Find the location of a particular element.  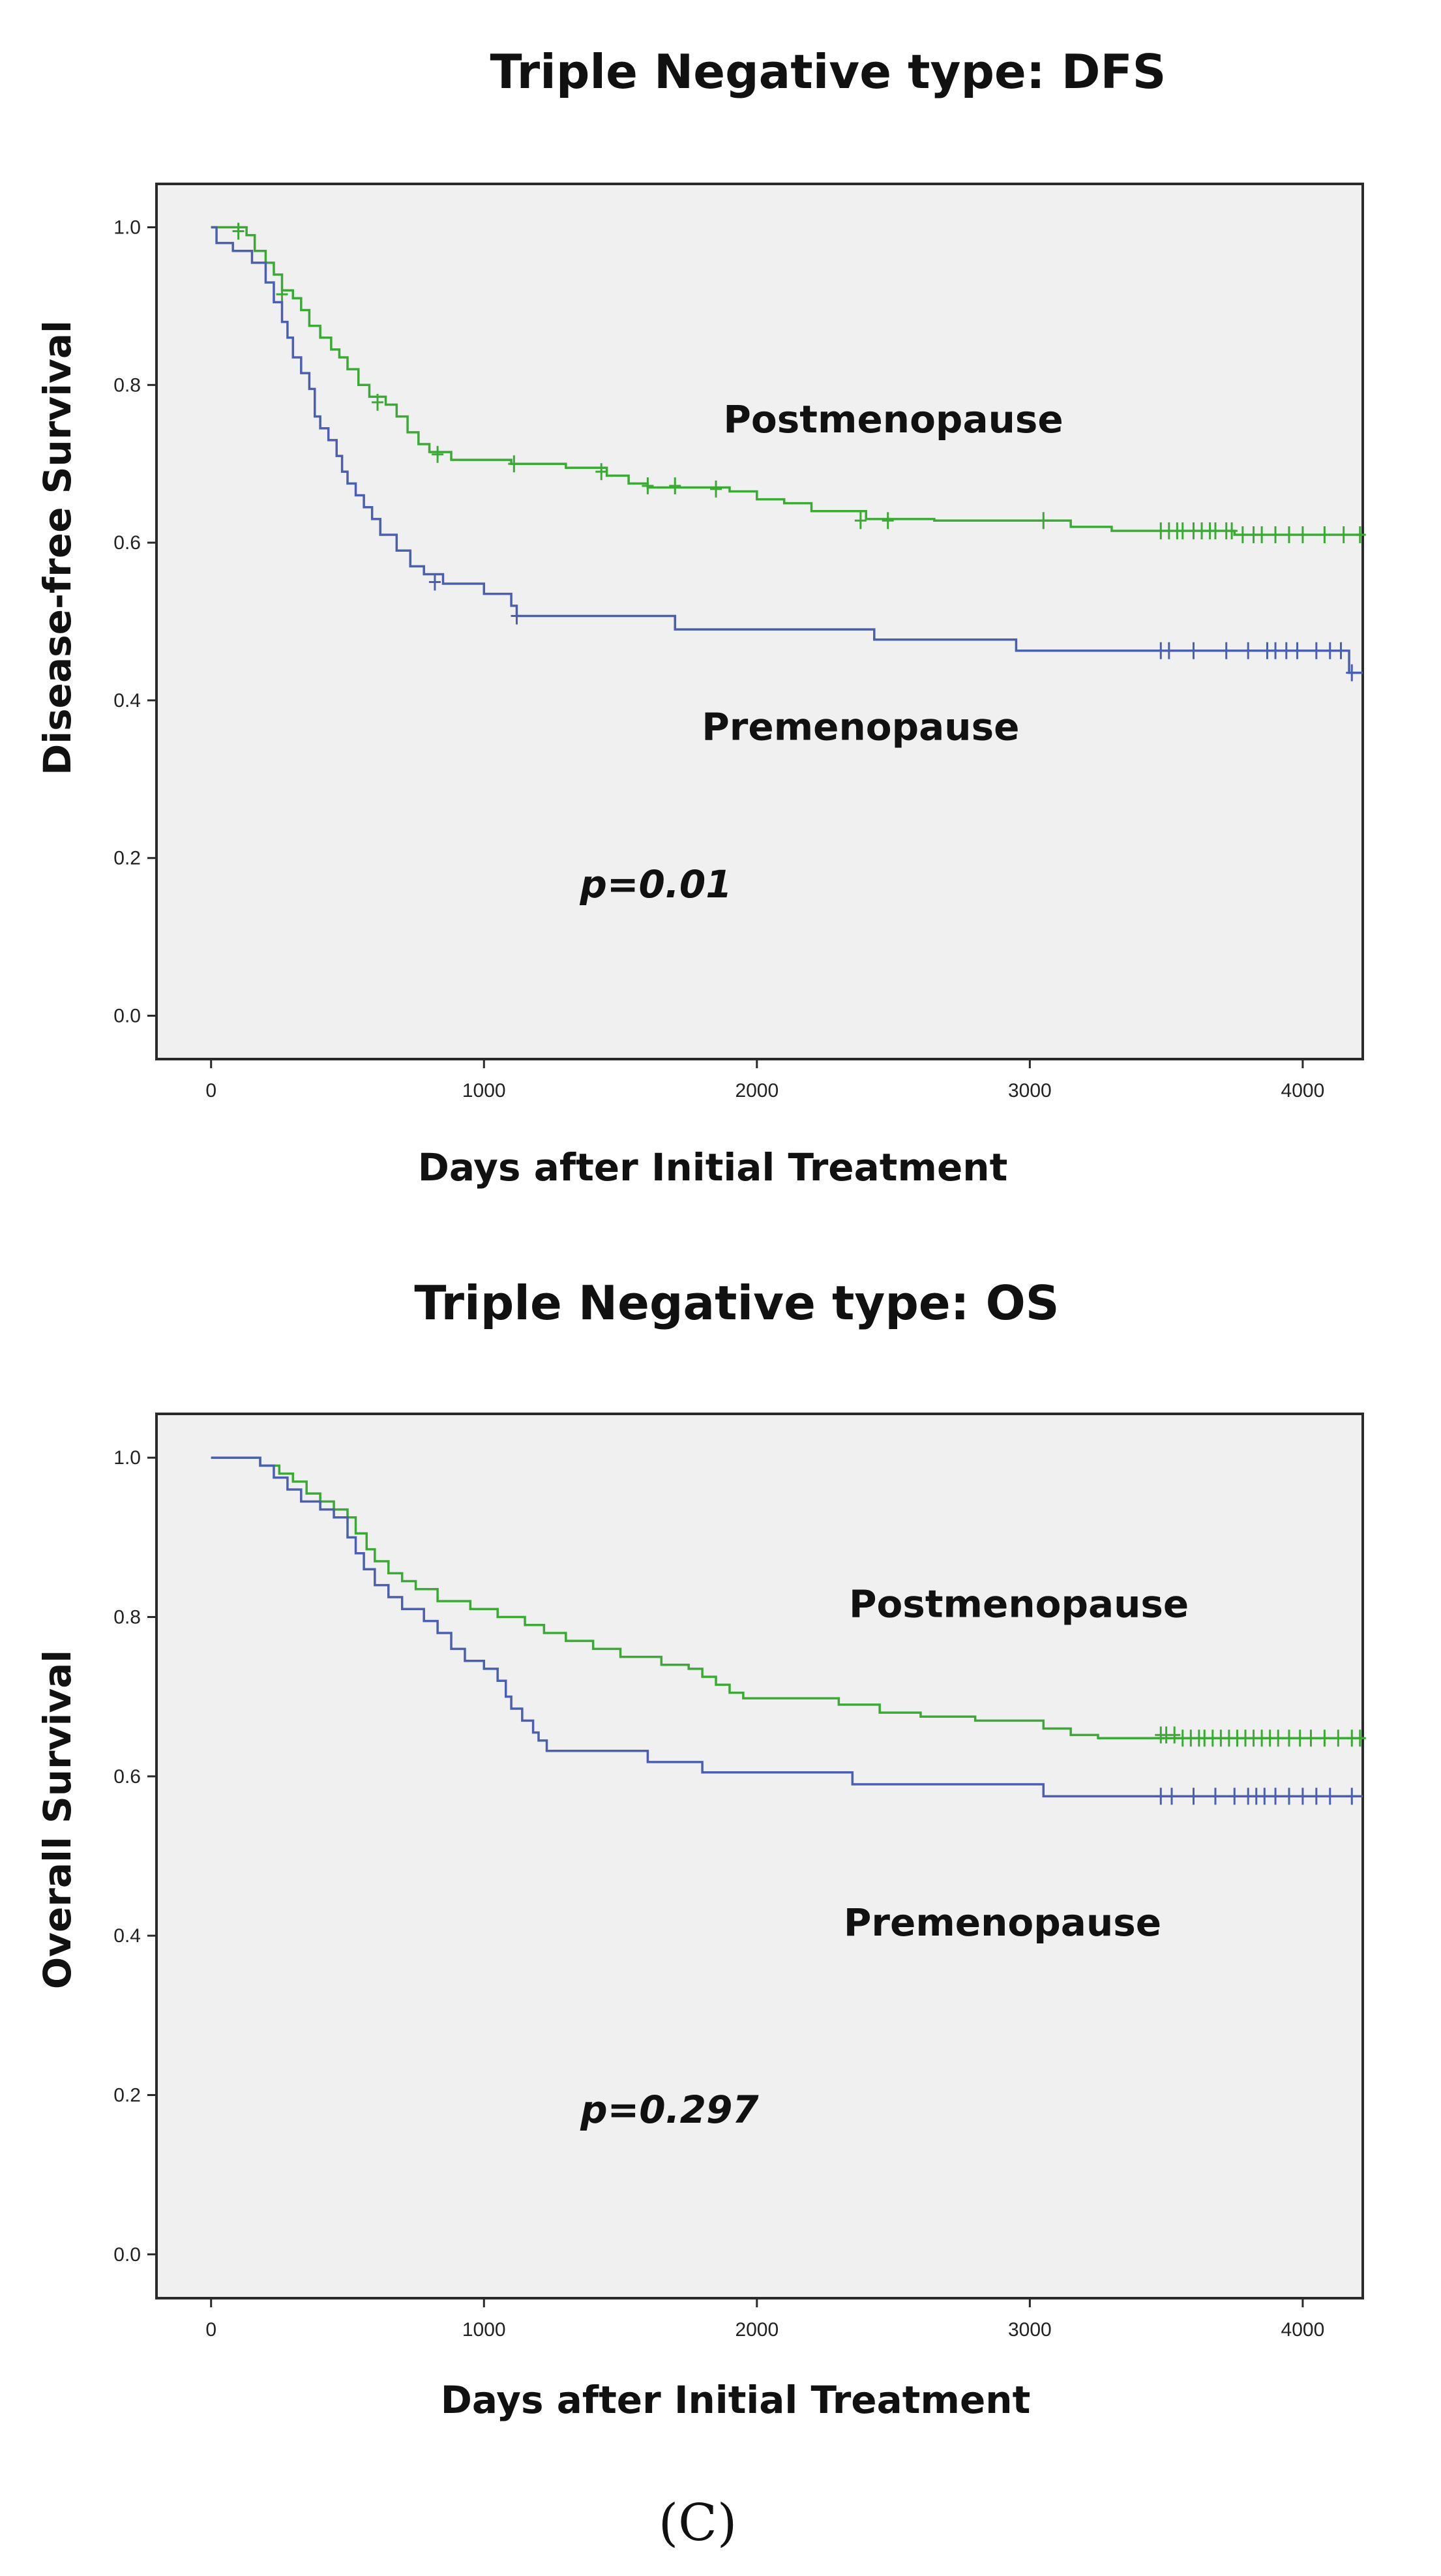

os-y-tick-label: 0.0 is located at coordinates (127, 2255).